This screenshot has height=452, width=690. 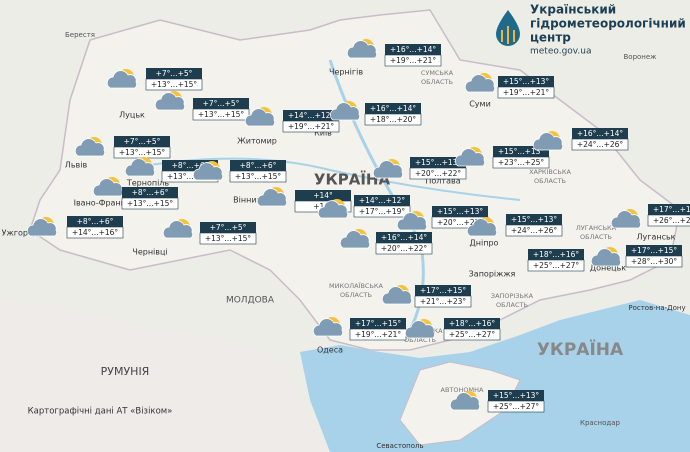 I want to click on place-label: Київ, so click(x=323, y=133).